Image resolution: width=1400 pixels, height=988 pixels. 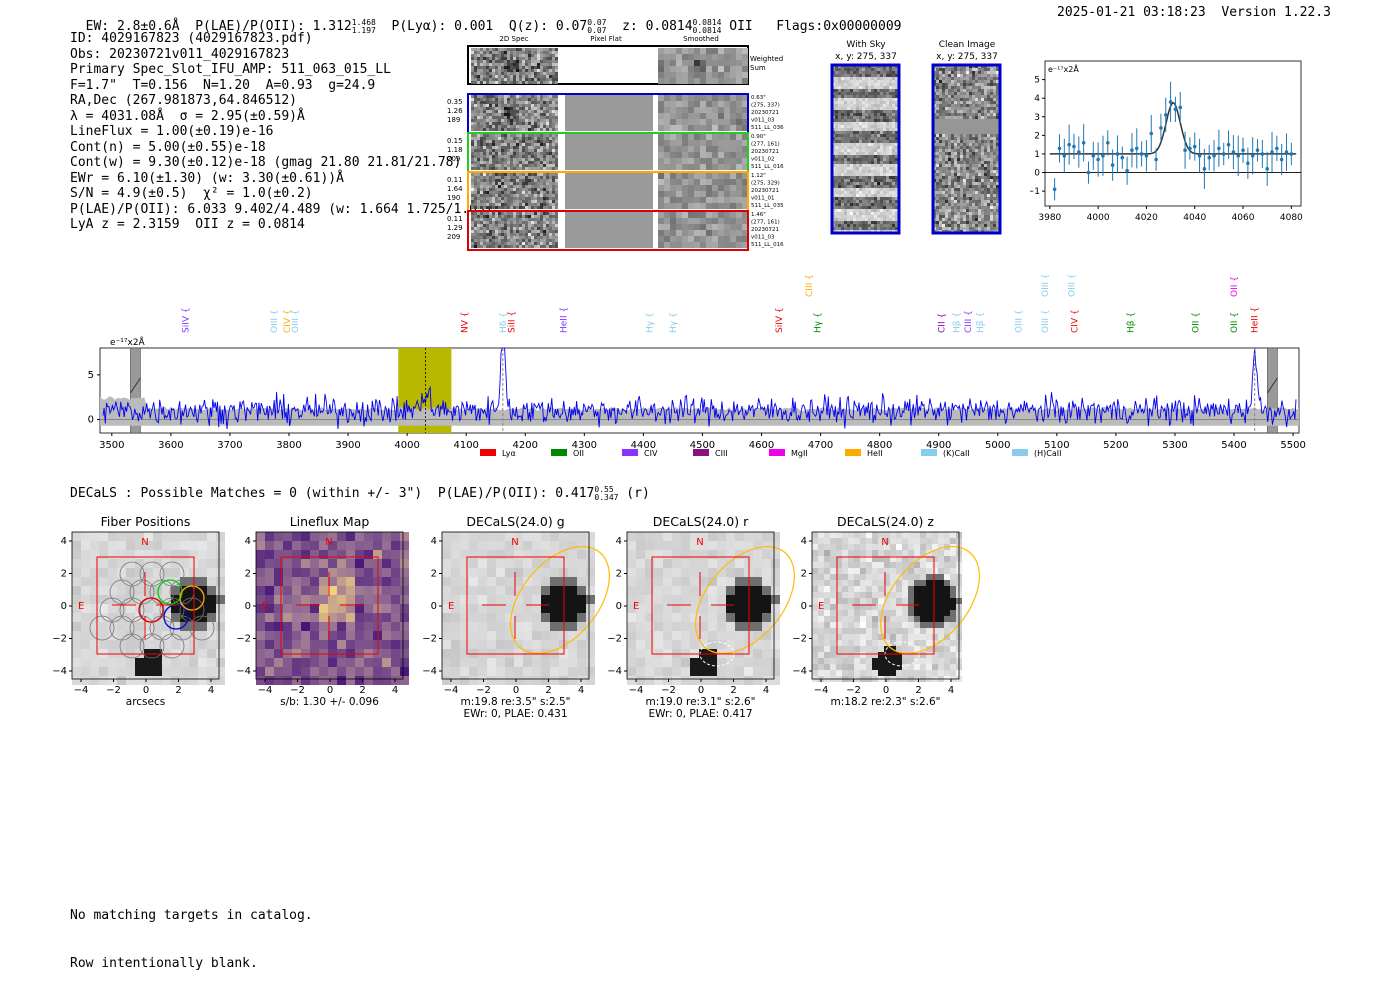 What do you see at coordinates (453, 159) in the screenshot?
I see `cutout-row-stat: 209` at bounding box center [453, 159].